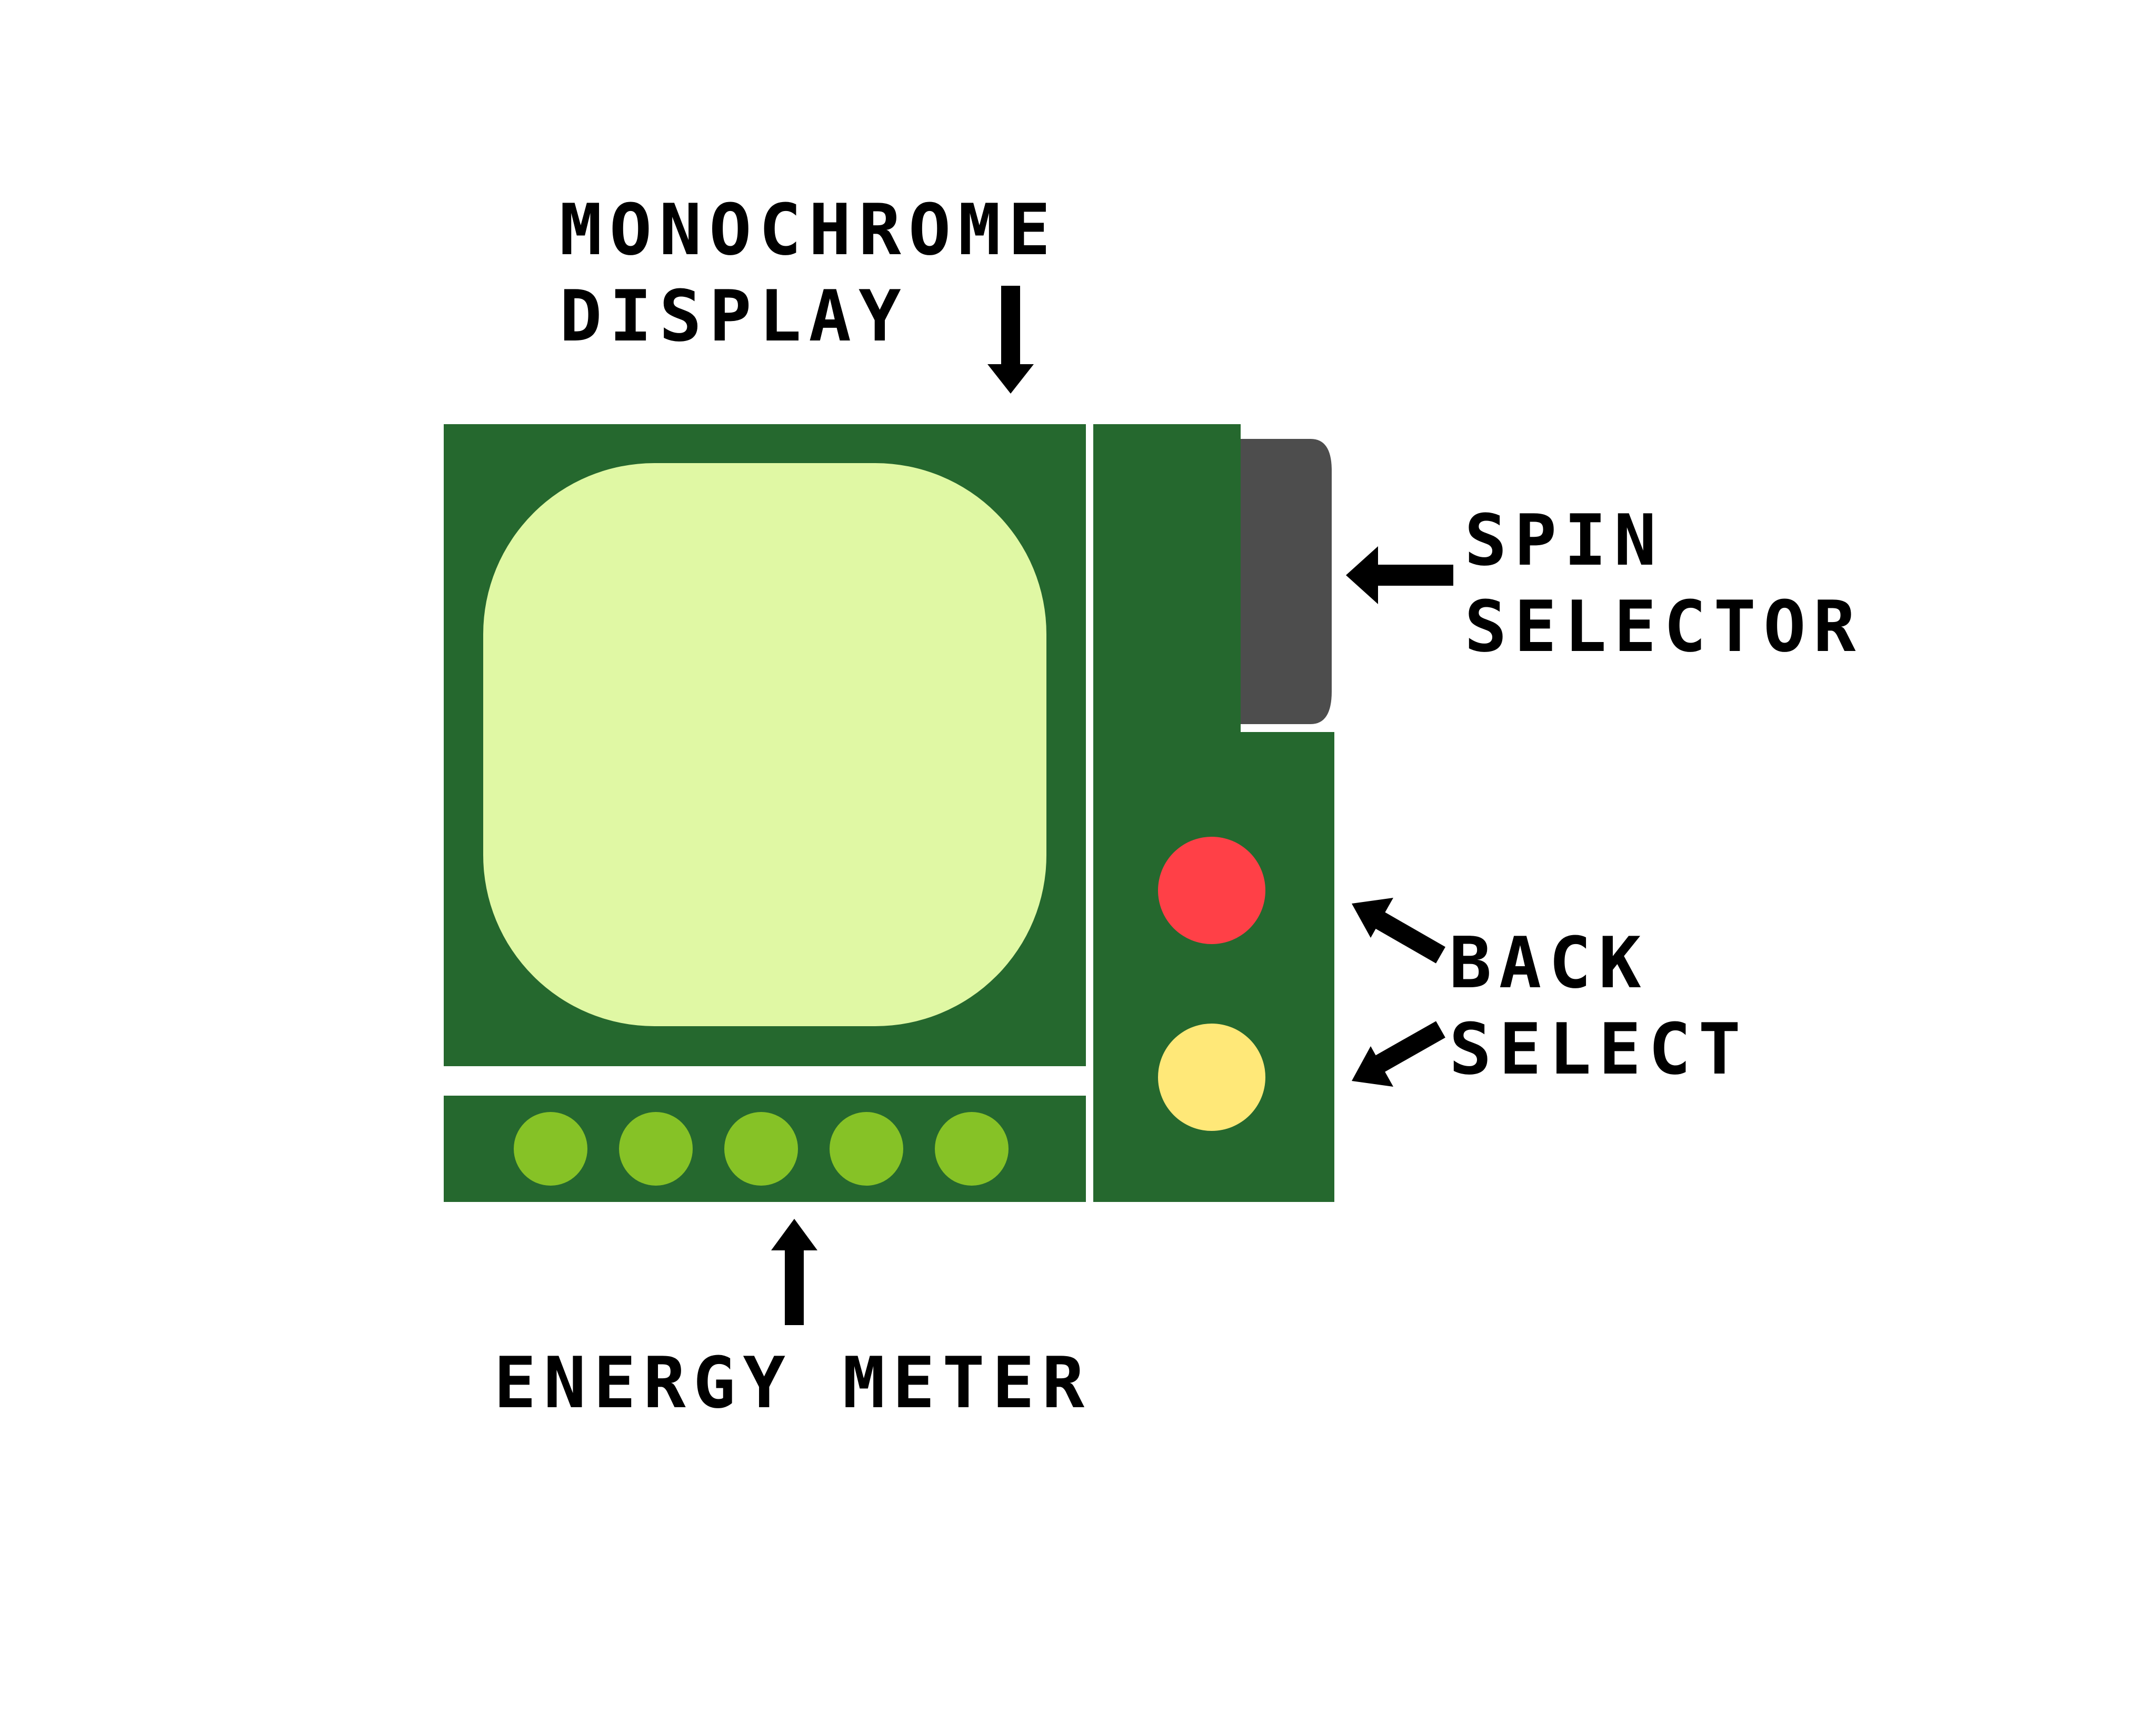  I want to click on select-arrow, so click(1398, 1054).